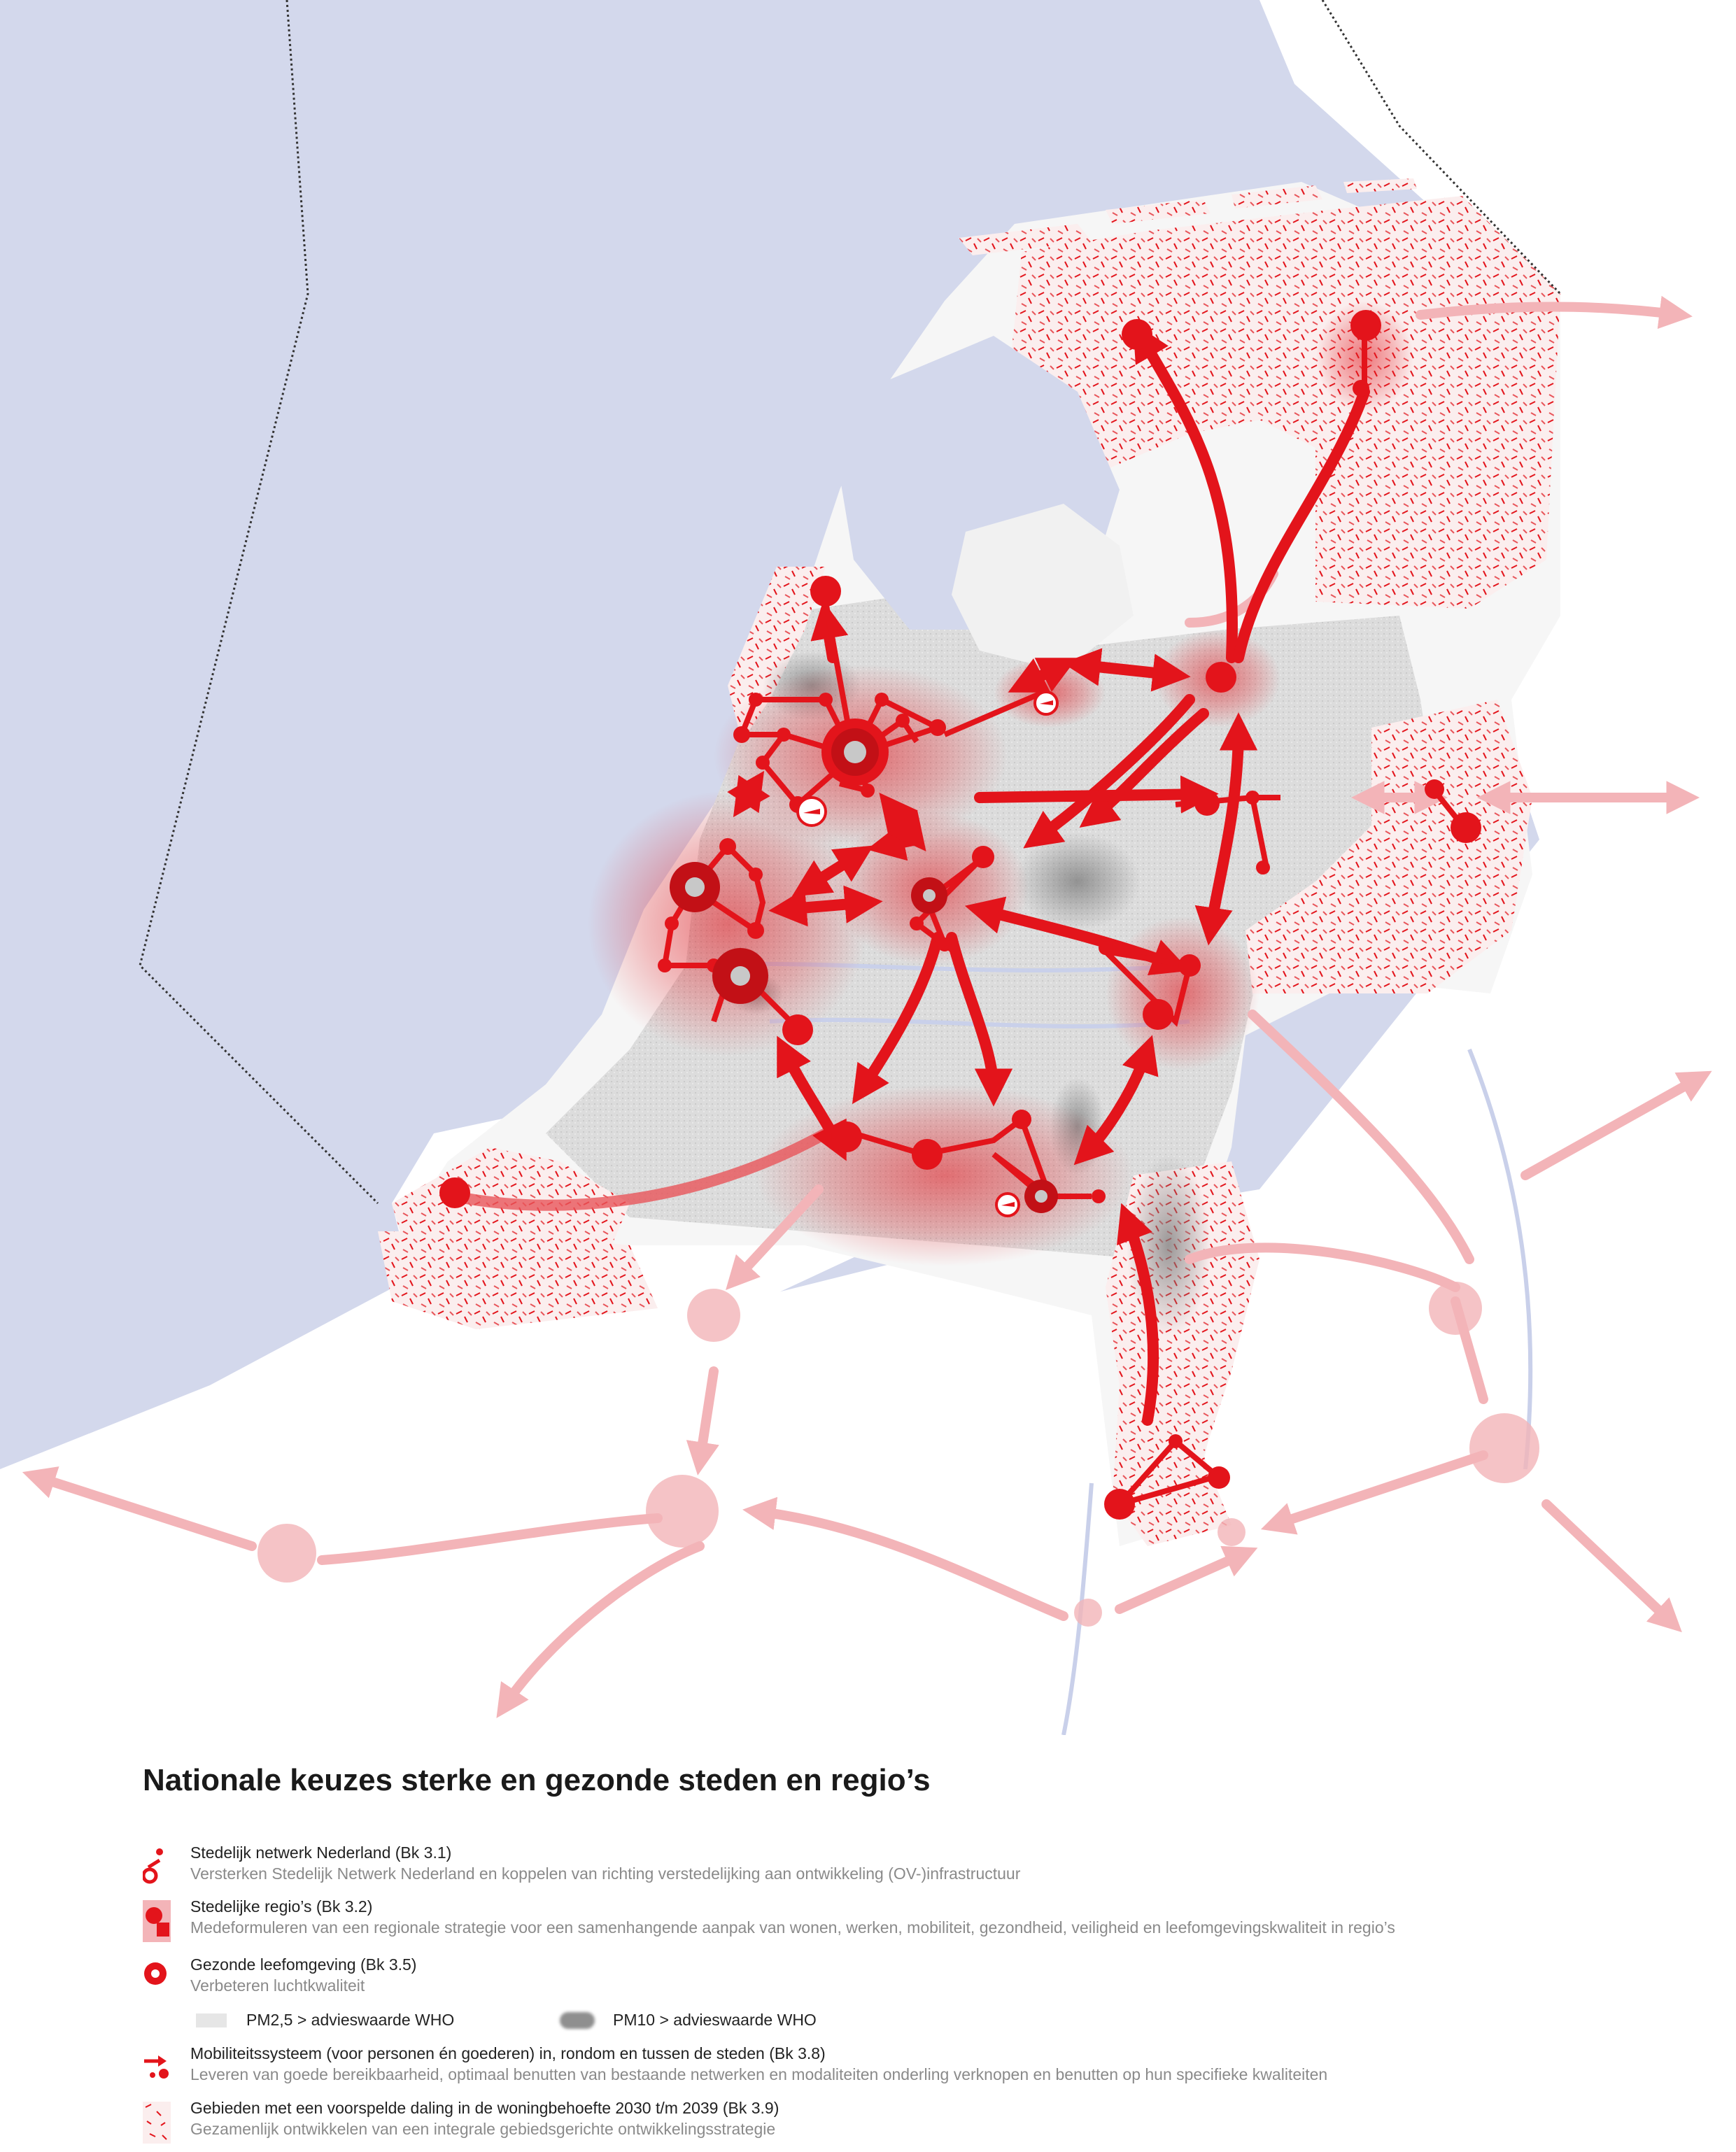 This screenshot has height=2152, width=1736. Describe the element at coordinates (281, 1907) in the screenshot. I see `legend-heading: Stedelijke regio’s (Bk 3.2)` at that location.